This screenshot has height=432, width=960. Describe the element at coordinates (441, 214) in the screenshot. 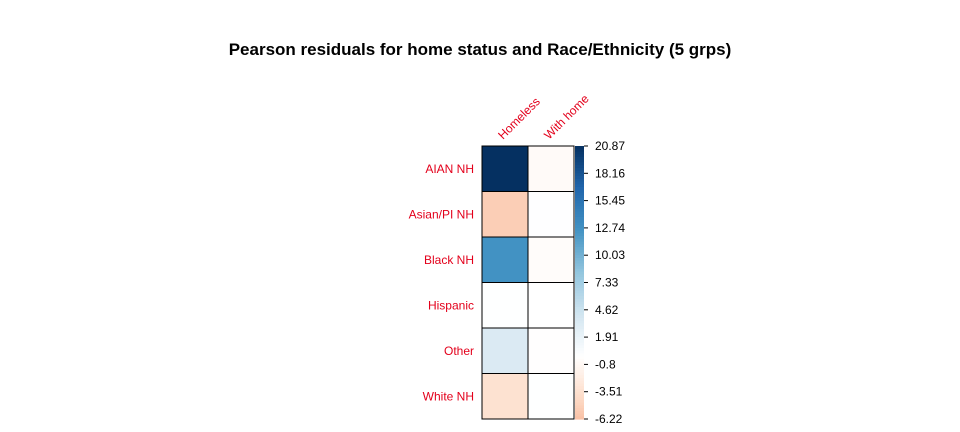

I see `row-label: Asian/PI NH` at that location.